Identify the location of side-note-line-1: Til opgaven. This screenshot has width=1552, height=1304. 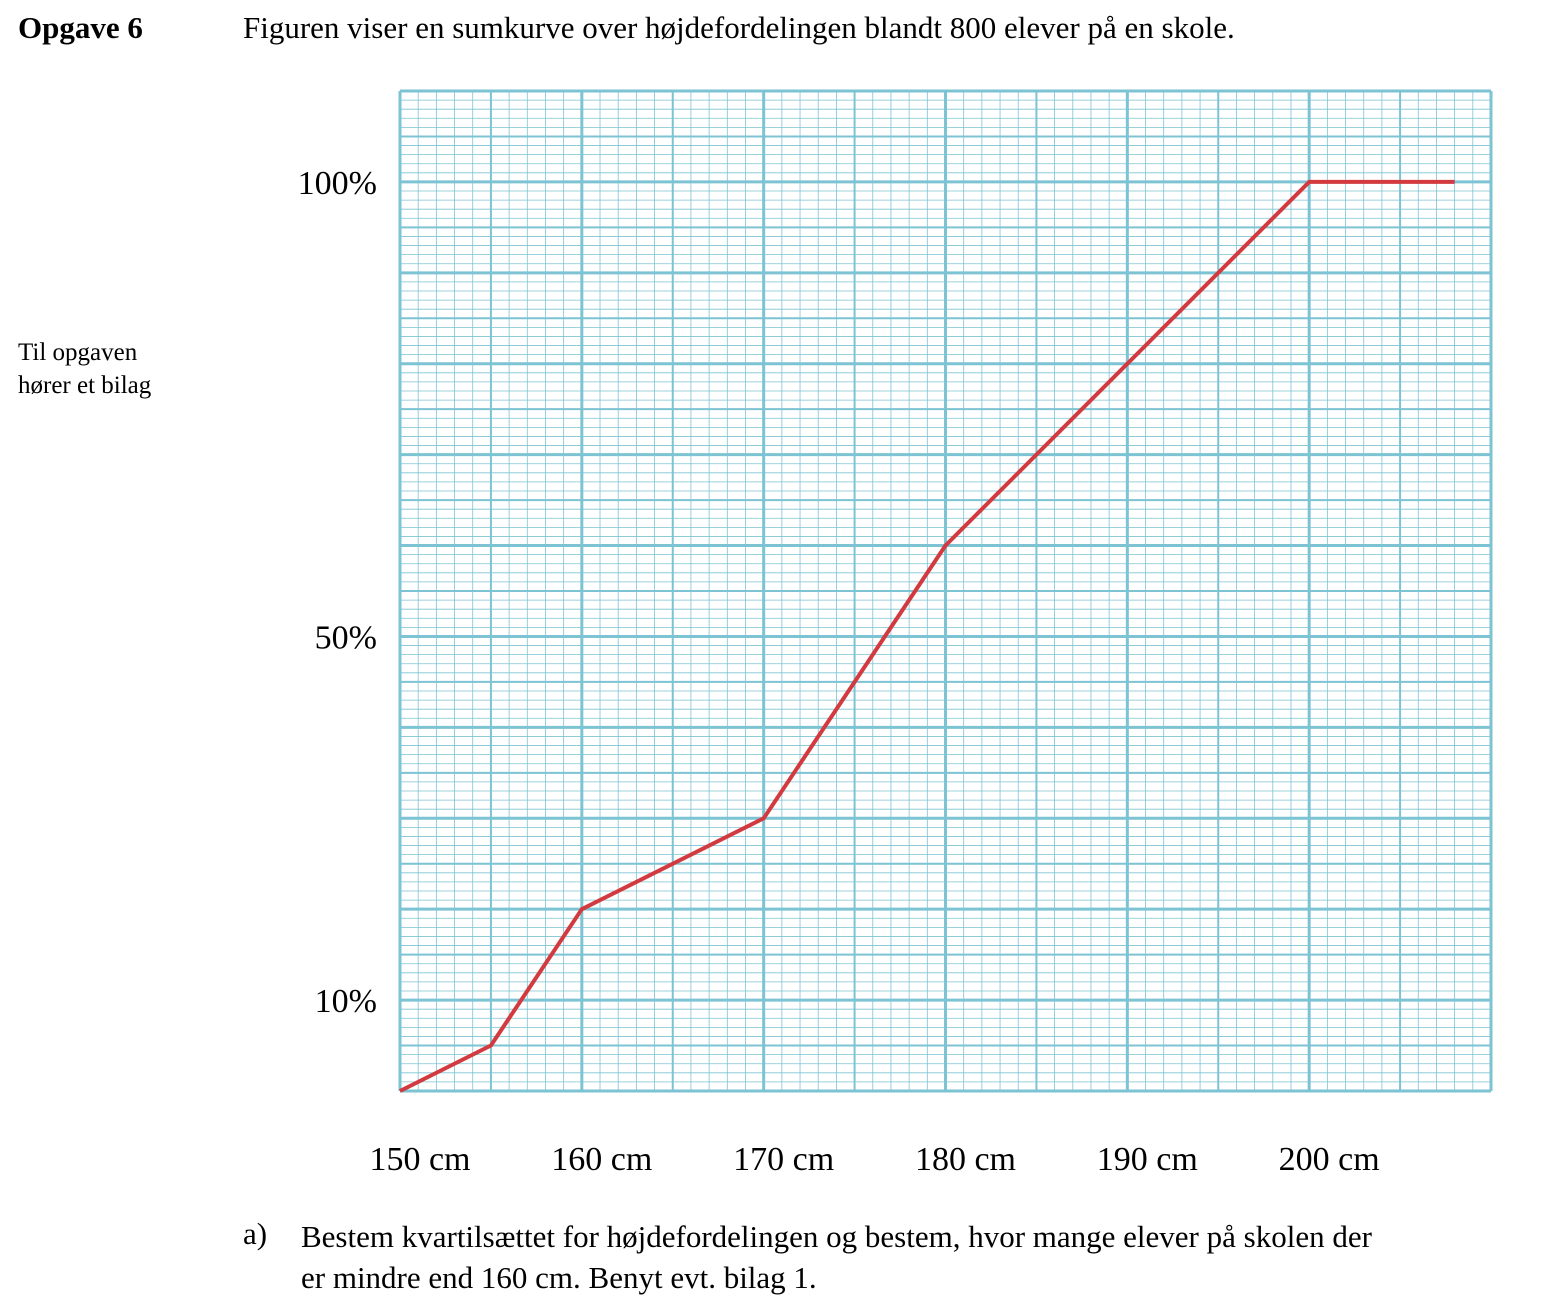
(78, 352).